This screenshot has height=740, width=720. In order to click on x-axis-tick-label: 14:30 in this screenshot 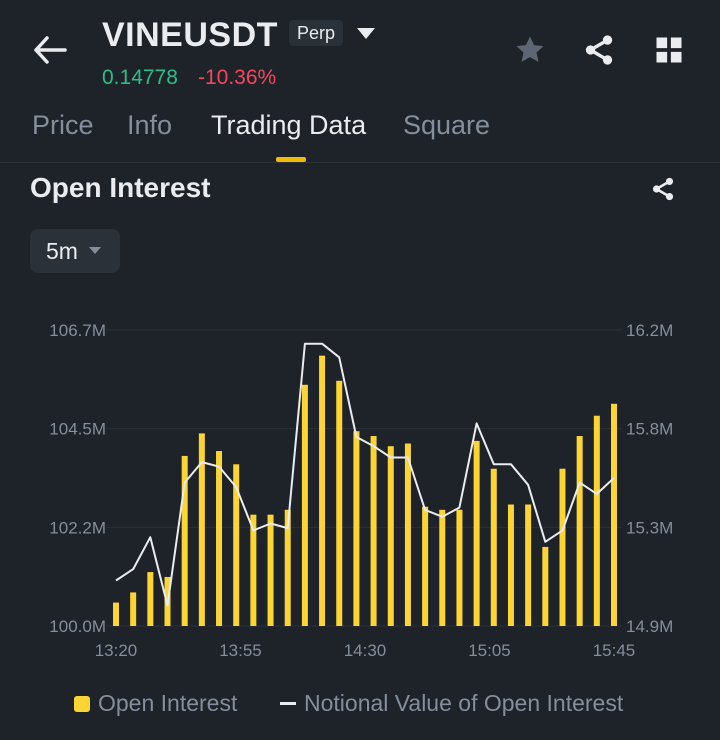, I will do `click(365, 650)`.